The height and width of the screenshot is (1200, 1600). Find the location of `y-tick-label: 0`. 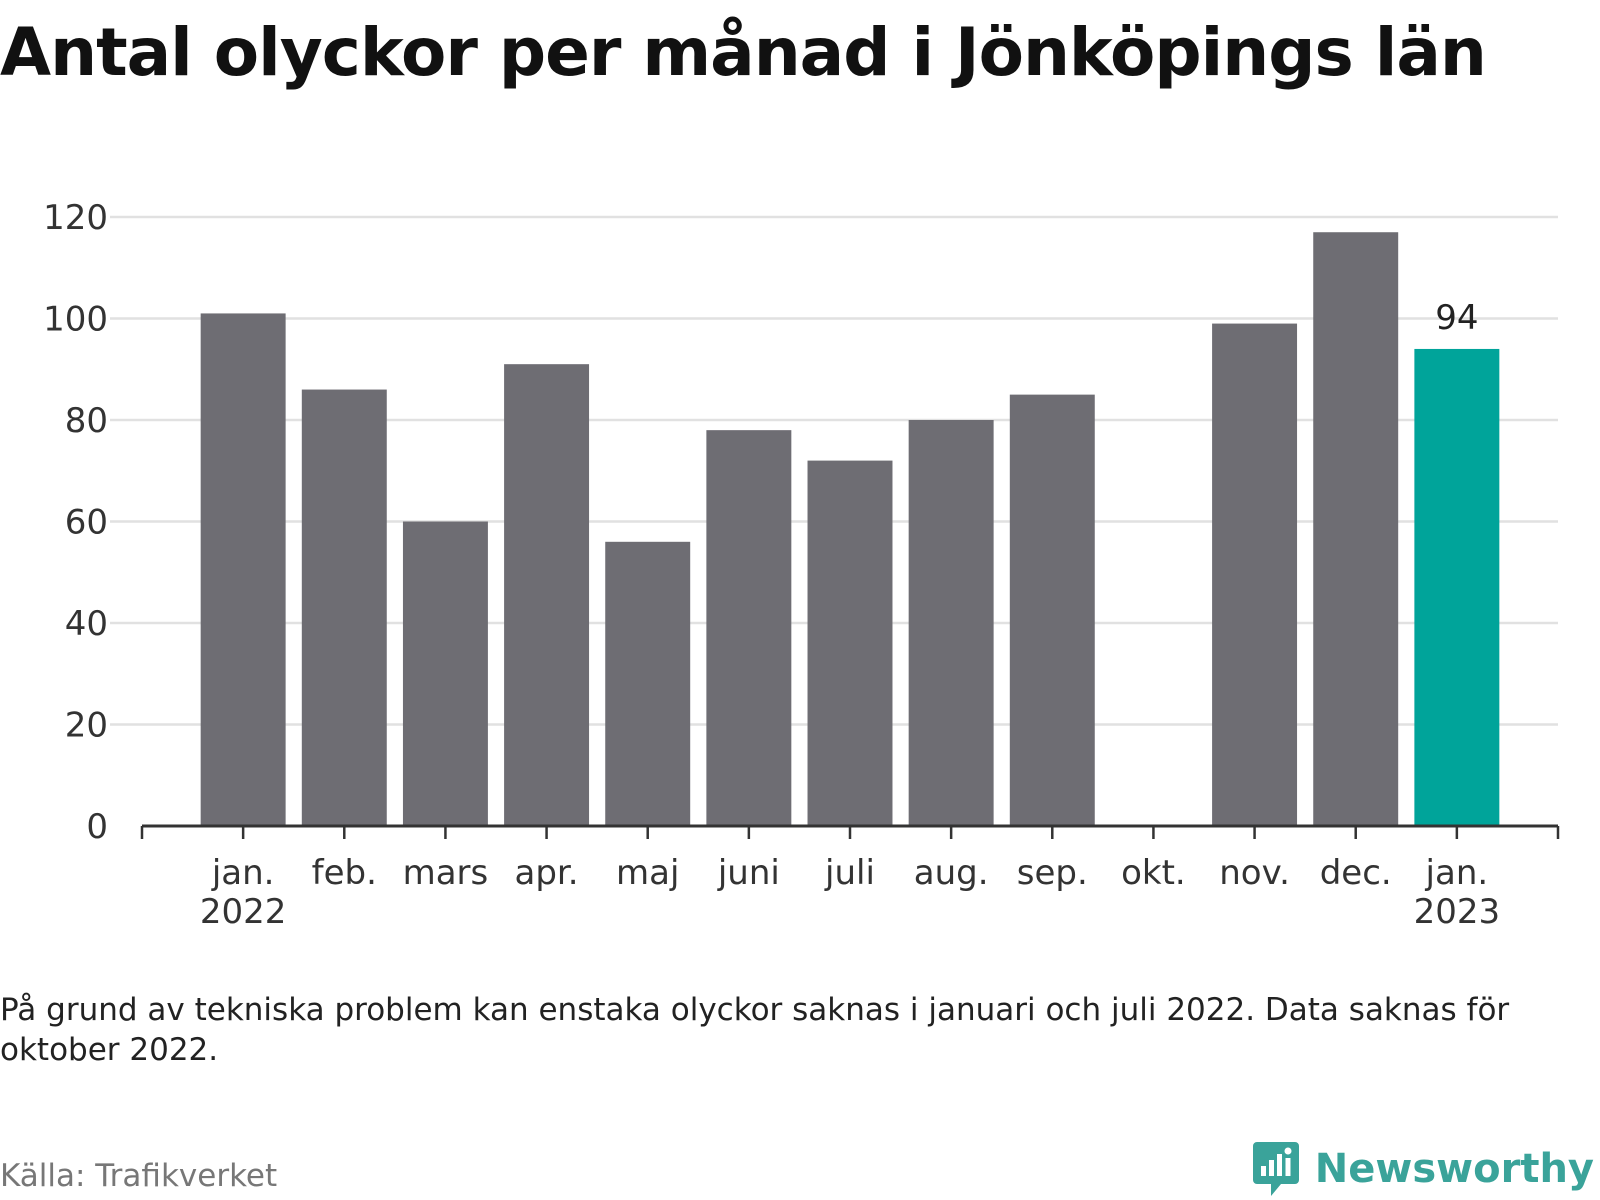

y-tick-label: 0 is located at coordinates (97, 827).